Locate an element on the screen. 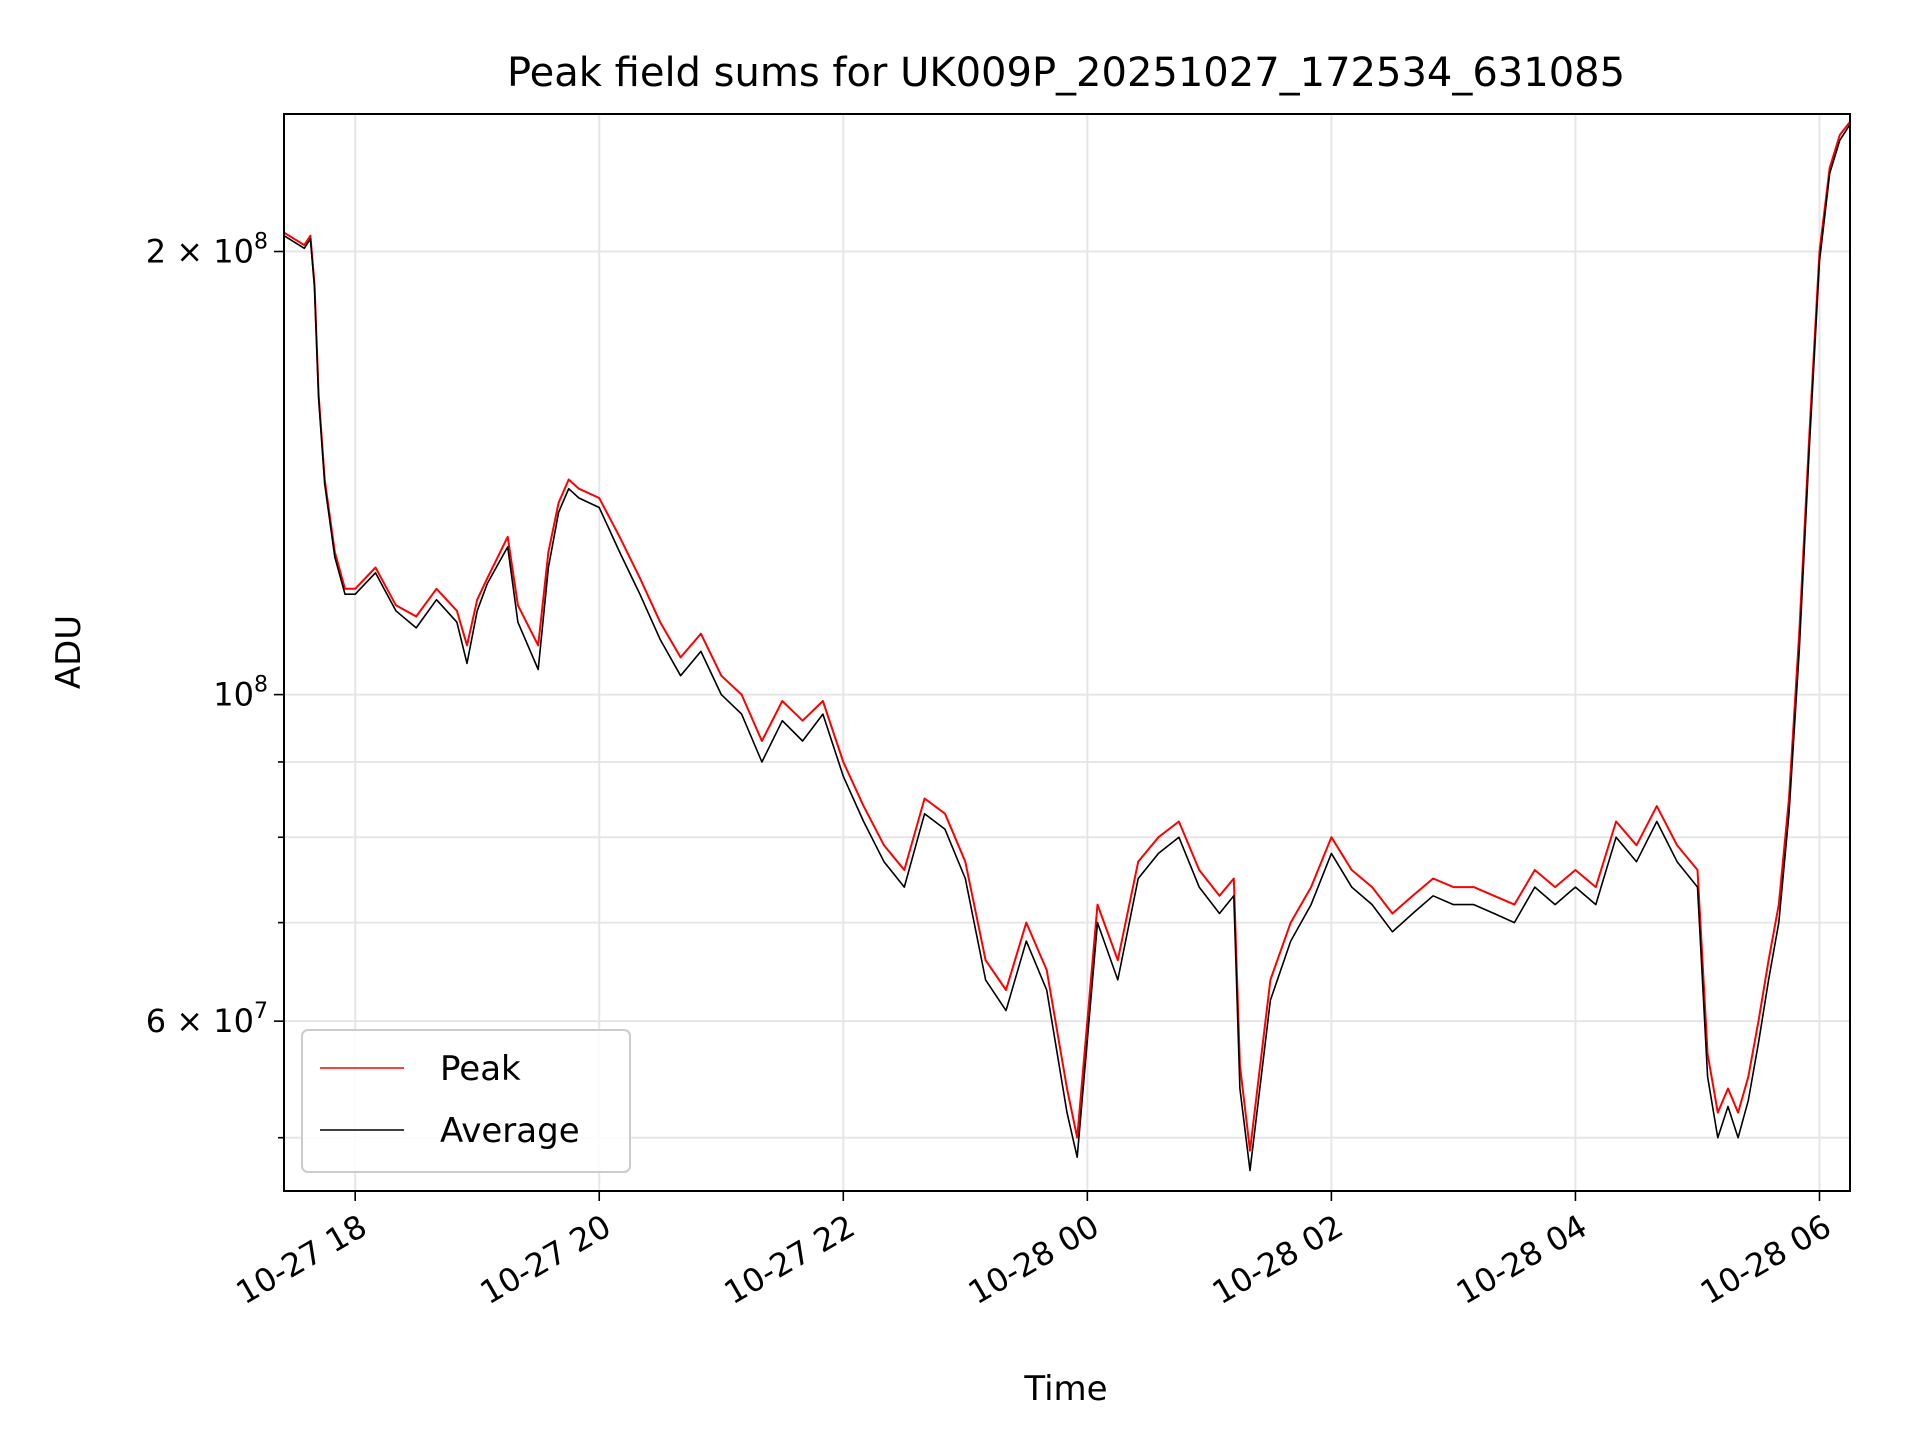 Image resolution: width=1920 pixels, height=1440 pixels. legend: Peak Average is located at coordinates (466, 1101).